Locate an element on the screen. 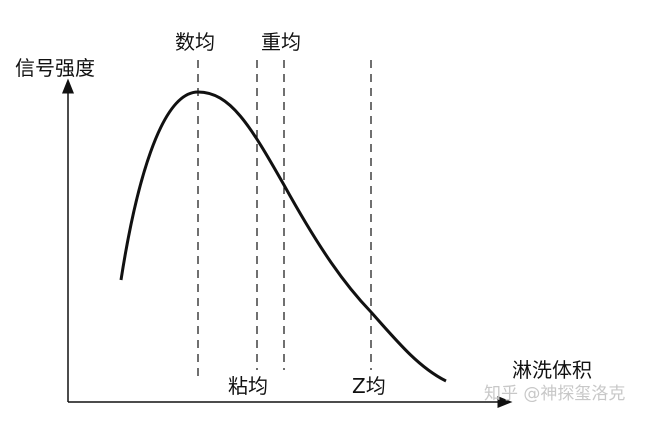 This screenshot has height=423, width=665. number-average-label: 数均 is located at coordinates (195, 42).